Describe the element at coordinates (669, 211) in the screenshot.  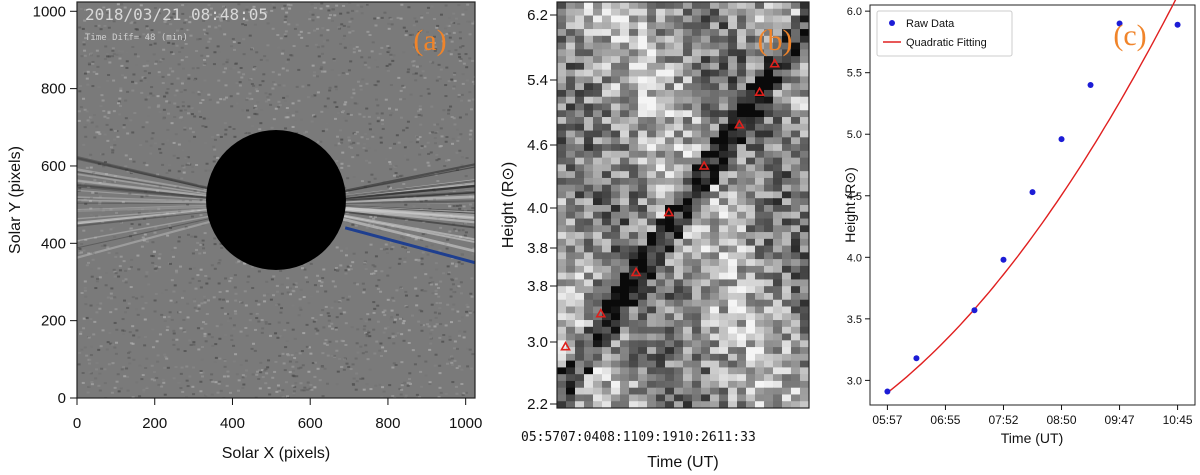
I see `triangle-marker` at that location.